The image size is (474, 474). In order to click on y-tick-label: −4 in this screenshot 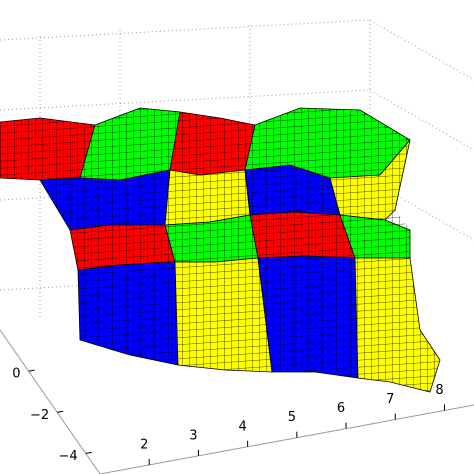, I will do `click(68, 456)`.